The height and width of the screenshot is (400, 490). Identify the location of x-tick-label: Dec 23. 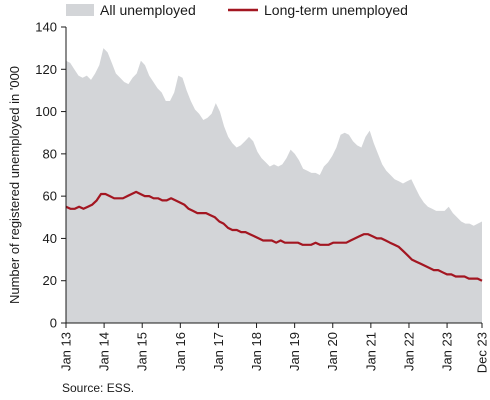
(482, 352).